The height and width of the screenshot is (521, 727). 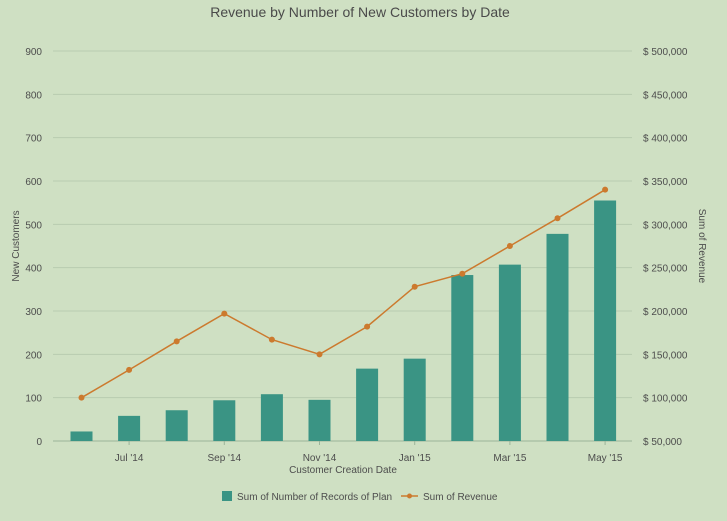 What do you see at coordinates (665, 355) in the screenshot?
I see `right-tick-label: $ 150,000` at bounding box center [665, 355].